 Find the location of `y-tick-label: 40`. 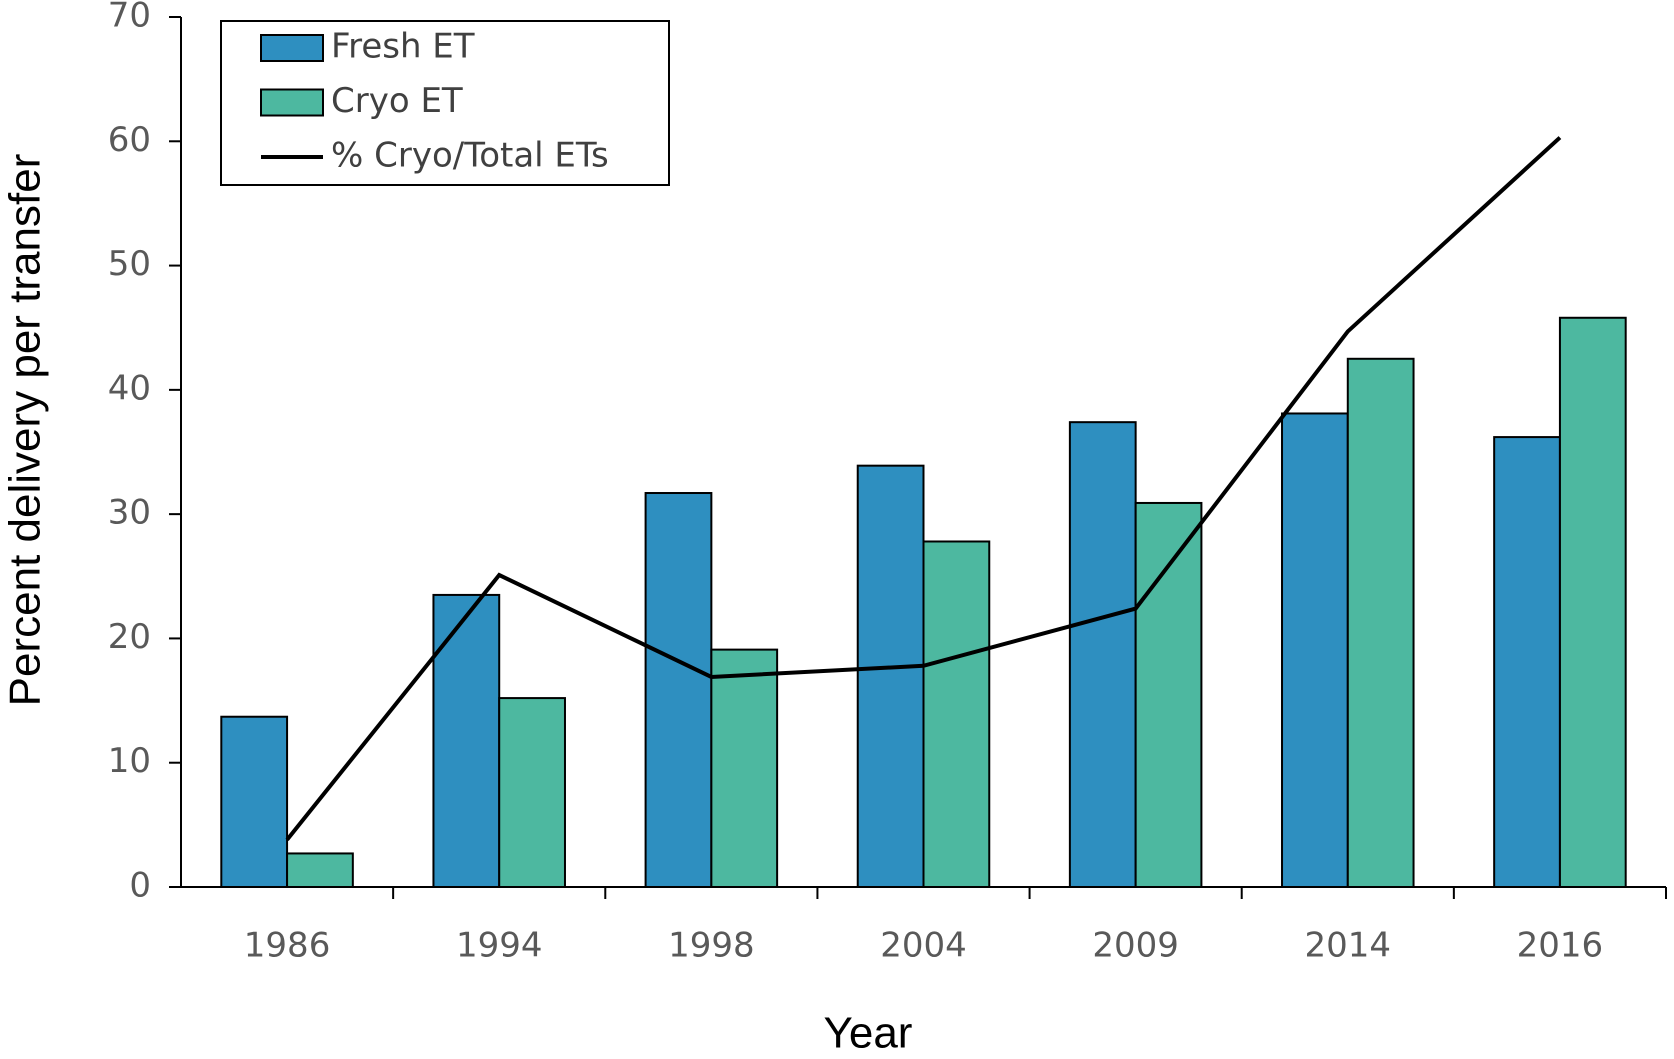

y-tick-label: 40 is located at coordinates (129, 388).